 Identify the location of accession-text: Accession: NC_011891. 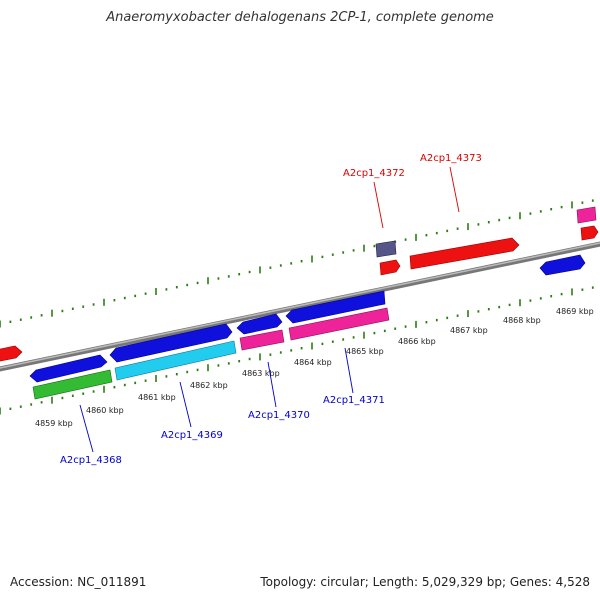
(78, 582).